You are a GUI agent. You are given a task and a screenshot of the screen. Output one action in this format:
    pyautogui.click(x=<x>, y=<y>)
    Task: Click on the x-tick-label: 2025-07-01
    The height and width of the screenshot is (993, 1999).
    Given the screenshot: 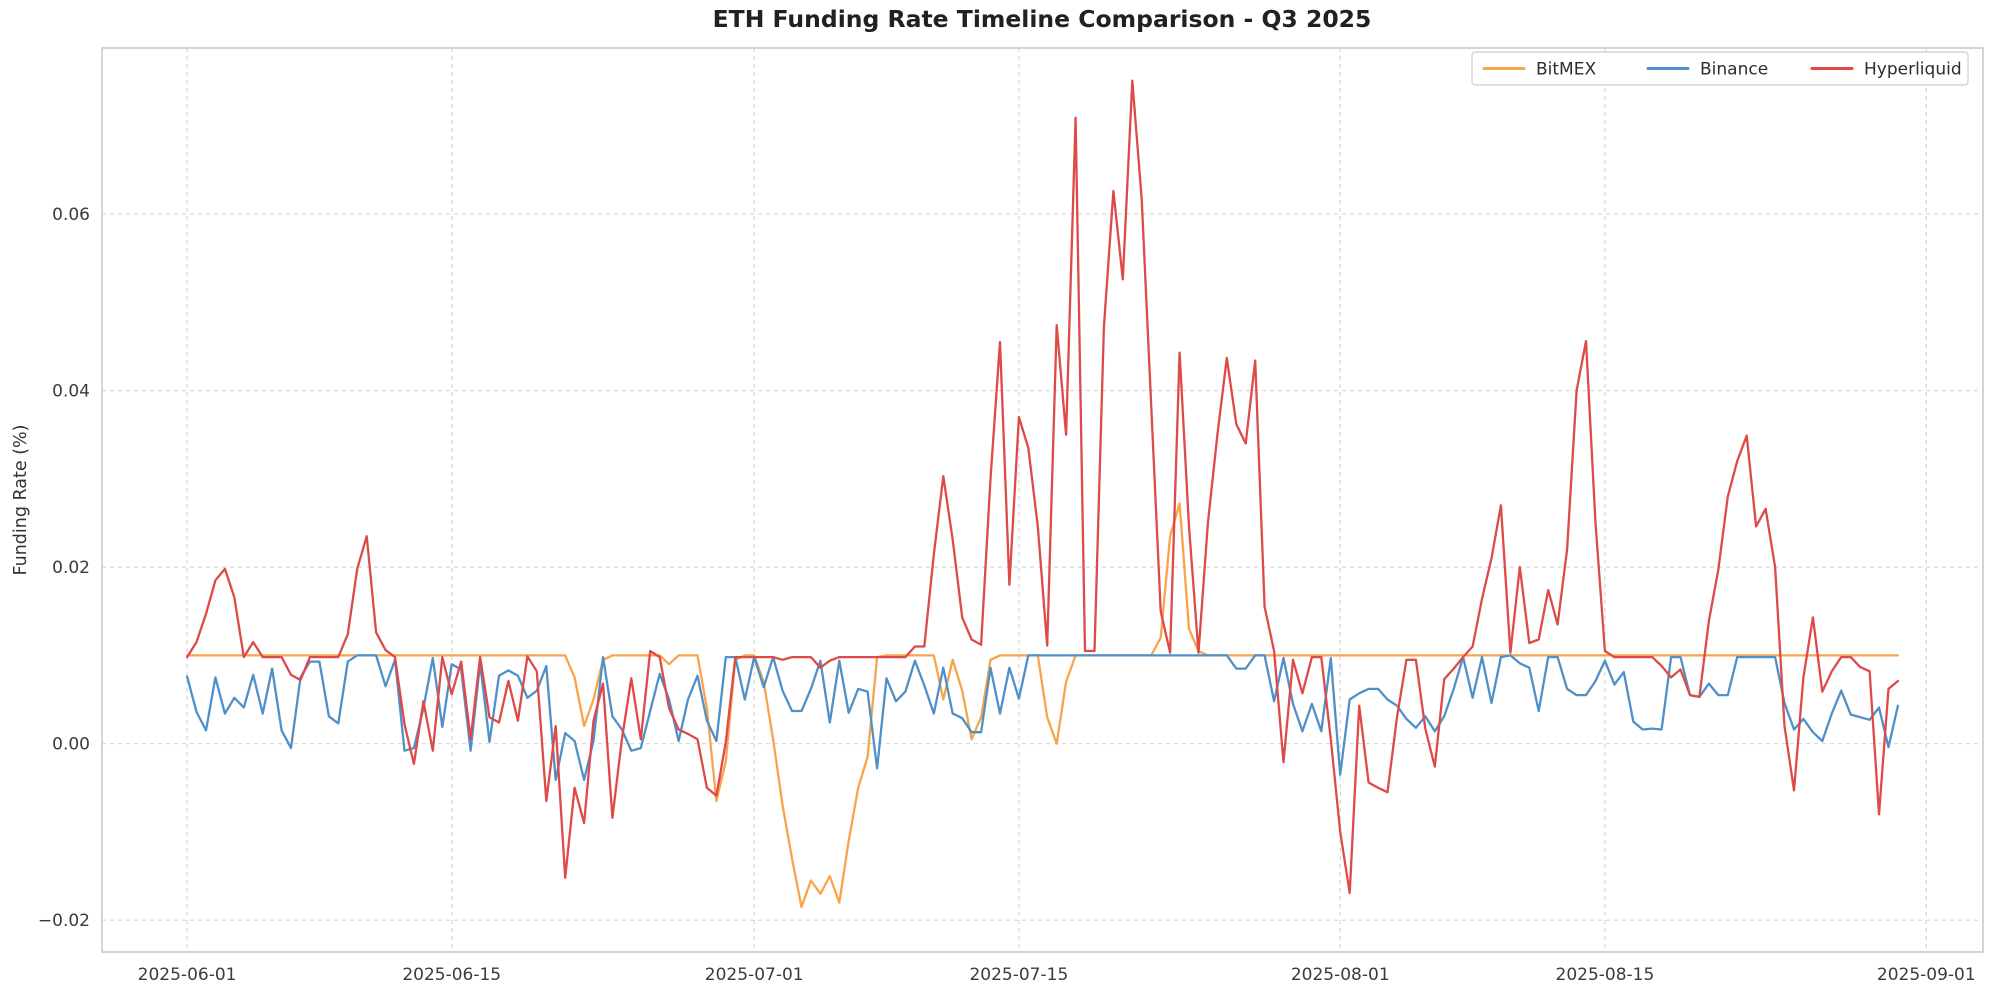 What is the action you would take?
    pyautogui.click(x=754, y=975)
    